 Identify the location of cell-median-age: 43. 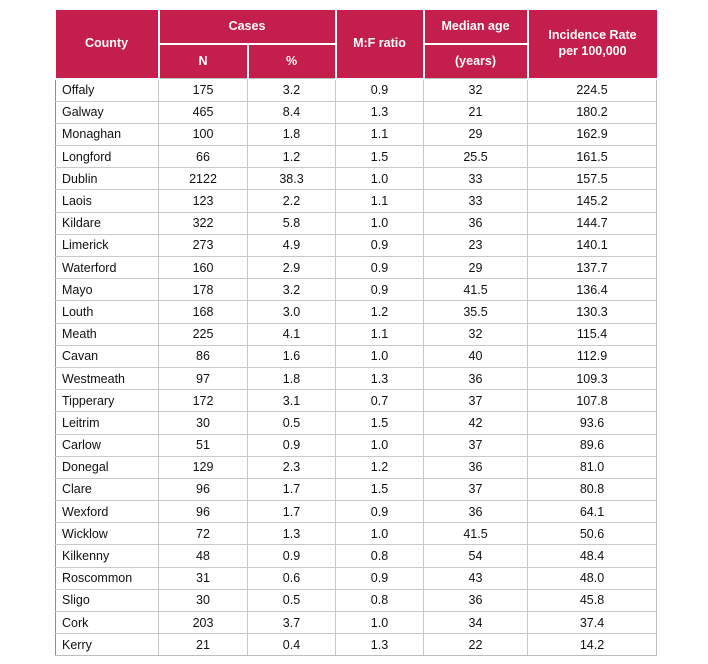
(475, 578).